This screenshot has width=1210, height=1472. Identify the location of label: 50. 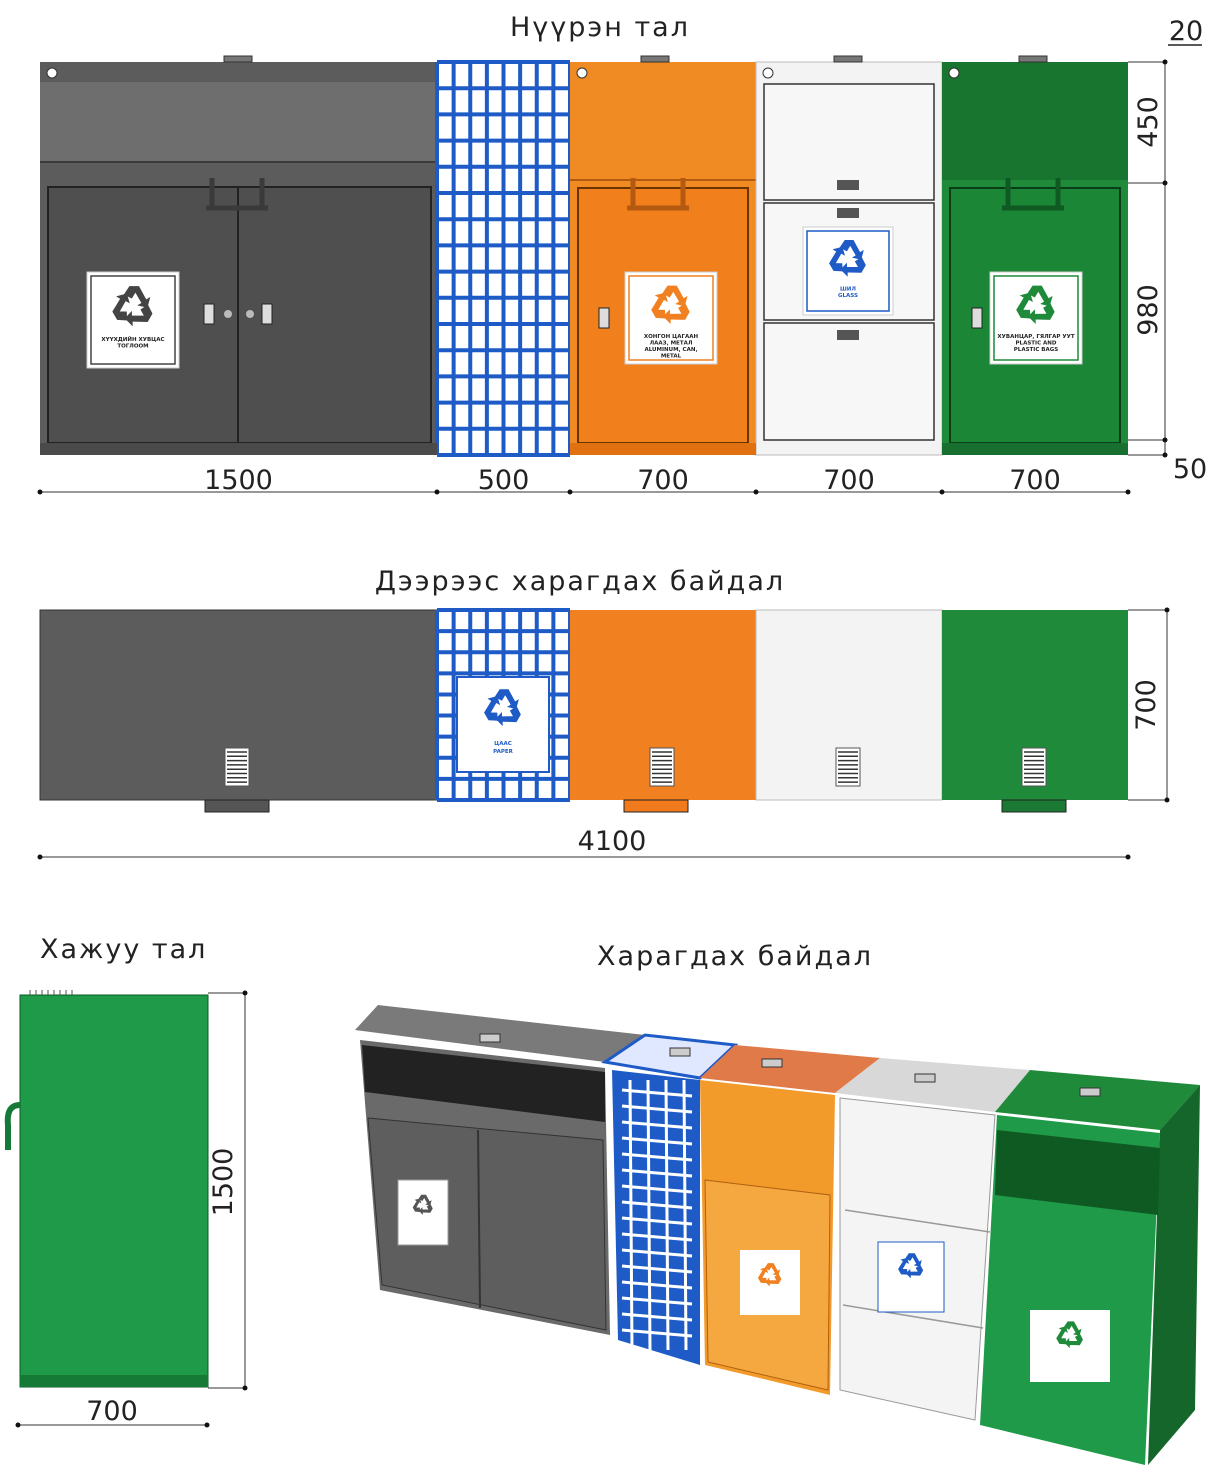
(1190, 469).